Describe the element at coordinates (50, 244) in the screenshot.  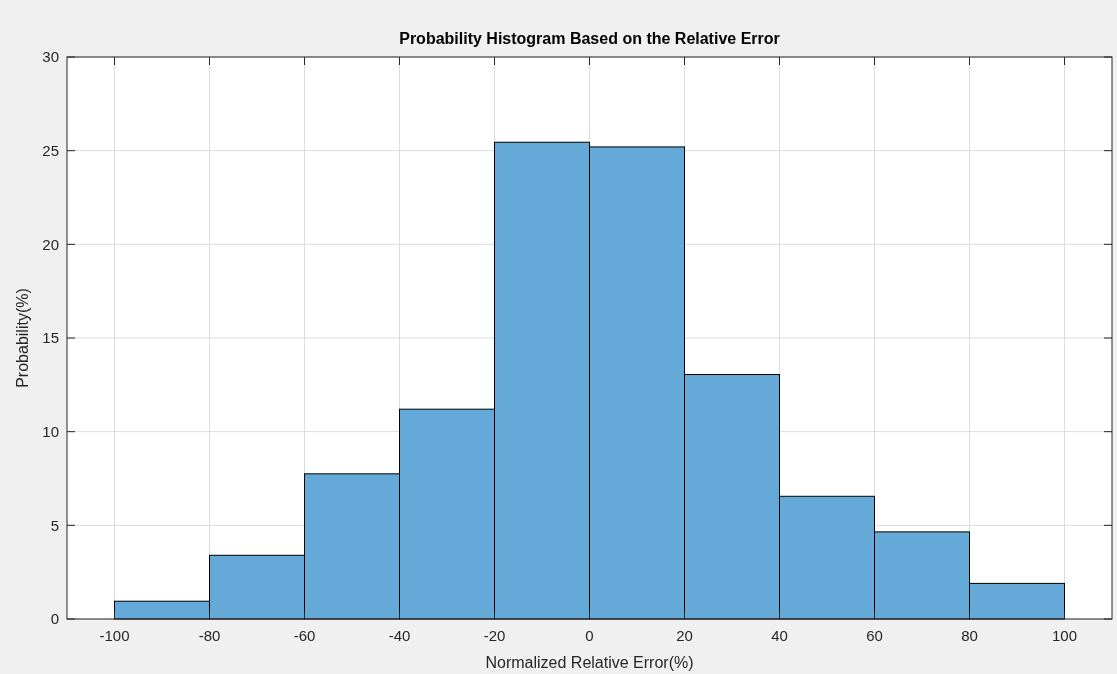
I see `y-tick-label: 20` at that location.